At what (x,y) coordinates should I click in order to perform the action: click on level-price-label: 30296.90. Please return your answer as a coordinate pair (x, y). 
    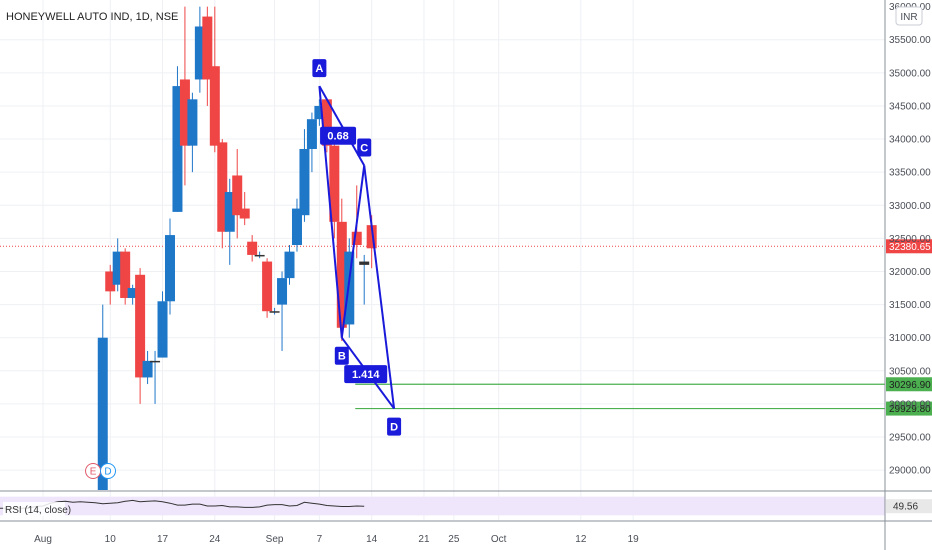
    Looking at the image, I should click on (910, 385).